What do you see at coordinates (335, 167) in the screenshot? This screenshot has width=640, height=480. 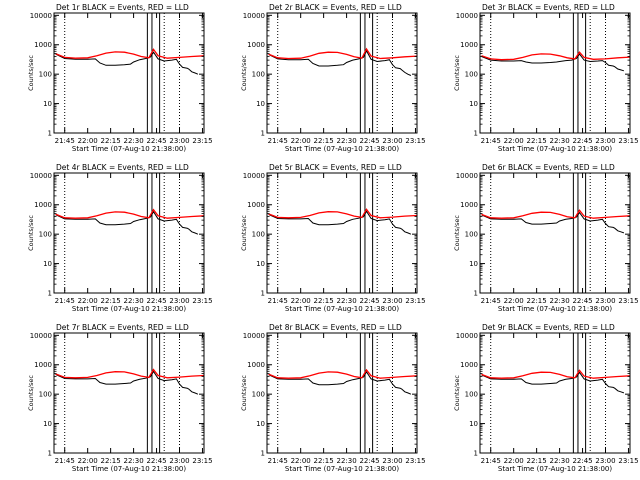 I see `panel-title: Det 5r BLACK = Events, RED = LLD` at bounding box center [335, 167].